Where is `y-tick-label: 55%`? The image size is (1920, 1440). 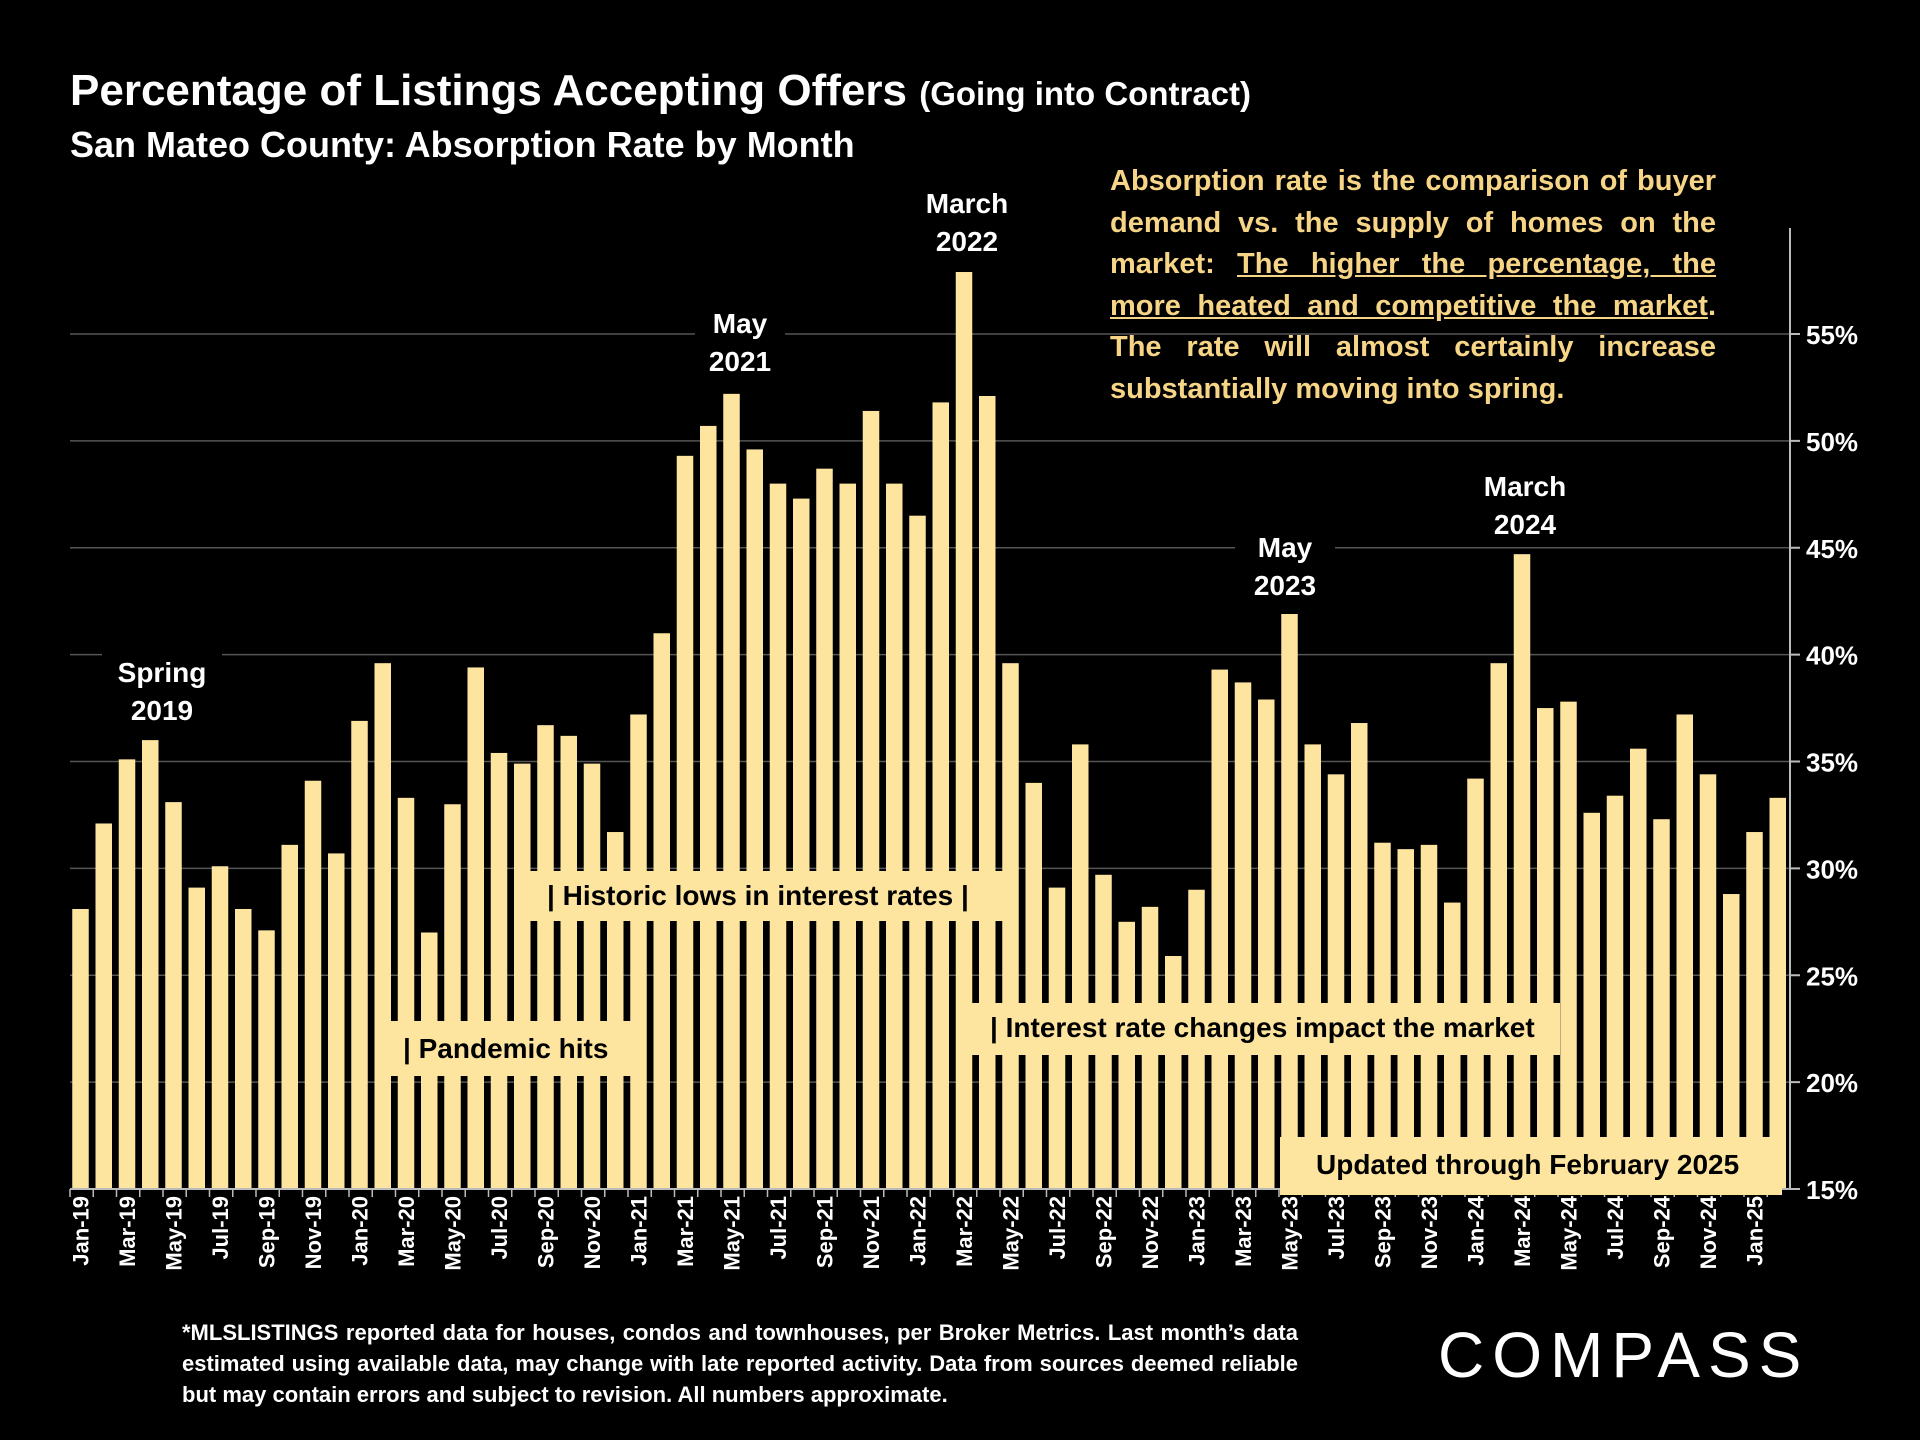
y-tick-label: 55% is located at coordinates (1832, 335).